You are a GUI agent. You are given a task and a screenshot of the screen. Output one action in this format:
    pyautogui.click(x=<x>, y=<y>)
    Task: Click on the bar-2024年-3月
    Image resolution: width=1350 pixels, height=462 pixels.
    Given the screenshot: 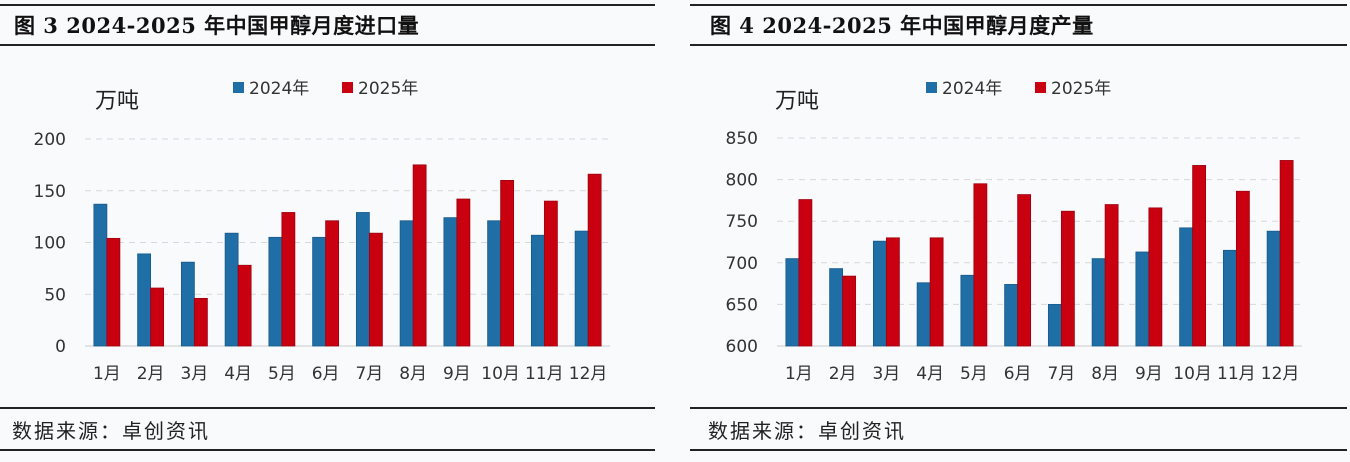 What is the action you would take?
    pyautogui.click(x=879, y=293)
    